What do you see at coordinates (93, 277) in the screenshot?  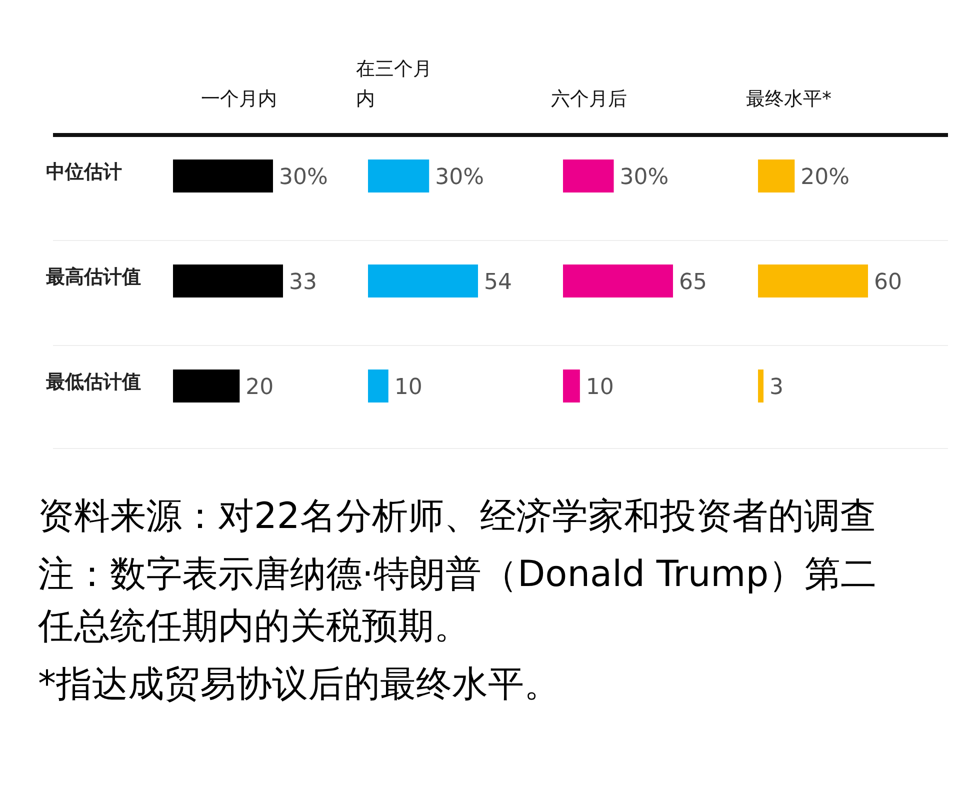 I see `y-tick-label: 最高估计值` at bounding box center [93, 277].